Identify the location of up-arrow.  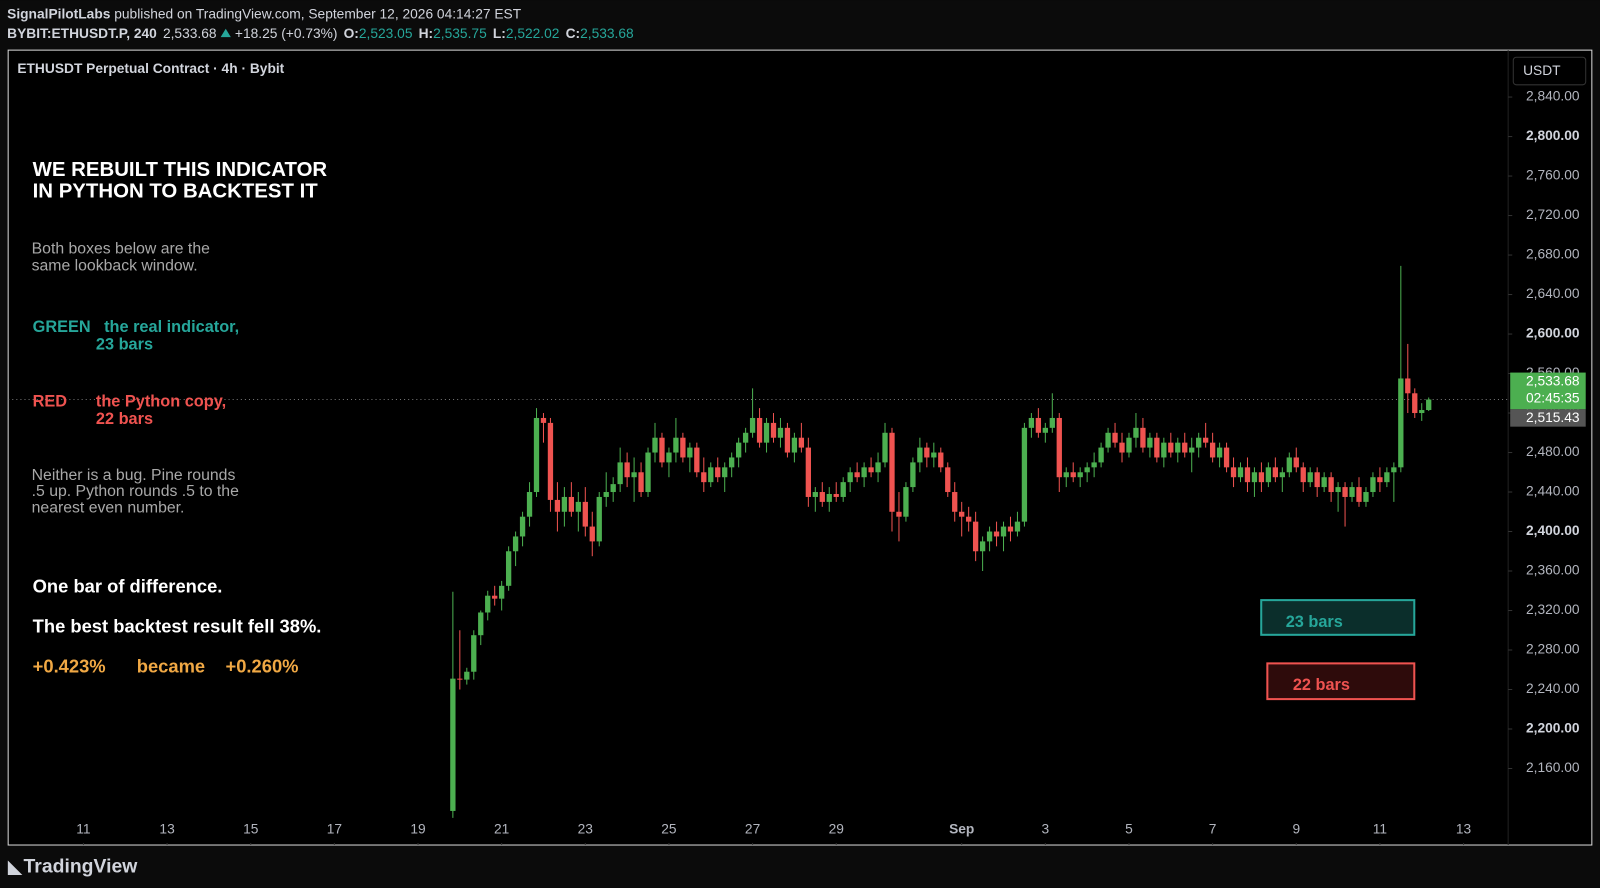
(225, 33).